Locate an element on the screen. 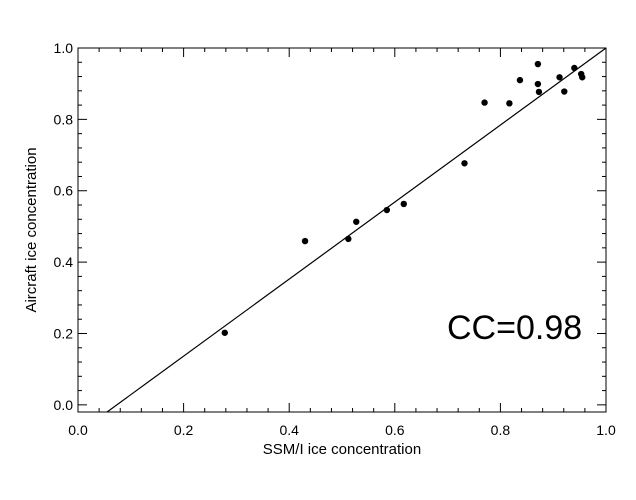 The image size is (636, 500). y-axis-label: Aircraft ice concentration is located at coordinates (31, 229).